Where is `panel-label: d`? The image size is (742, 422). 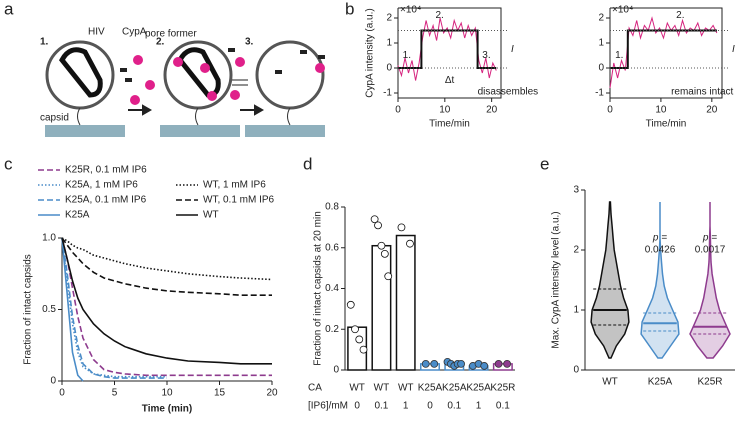
panel-label: d is located at coordinates (307, 163).